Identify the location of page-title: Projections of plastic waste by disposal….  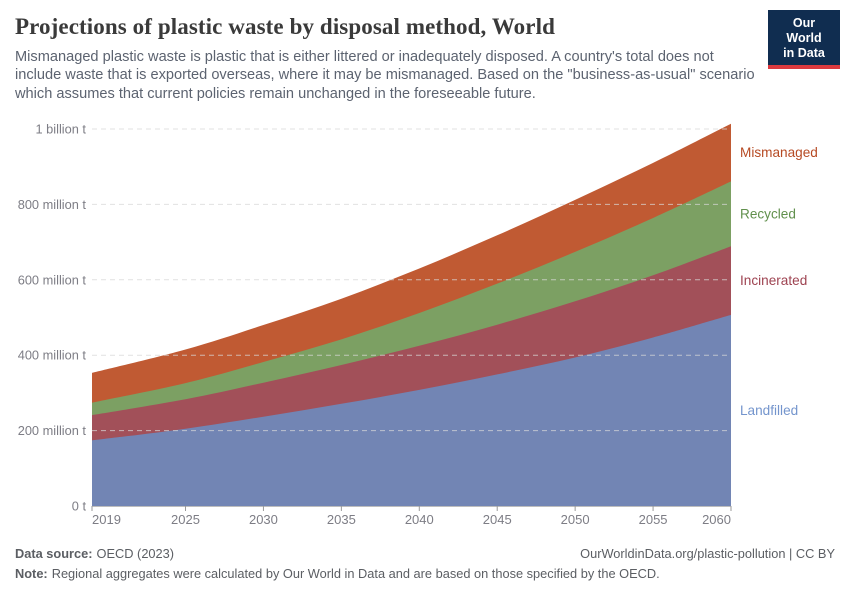
(285, 26).